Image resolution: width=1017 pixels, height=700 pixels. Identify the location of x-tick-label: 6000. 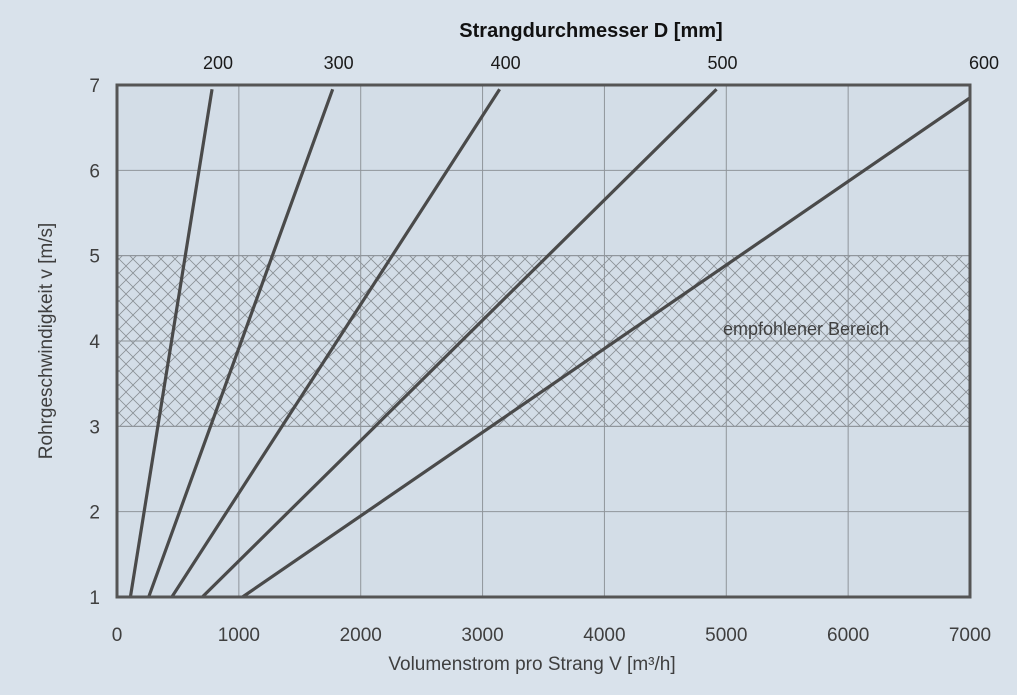
(848, 635).